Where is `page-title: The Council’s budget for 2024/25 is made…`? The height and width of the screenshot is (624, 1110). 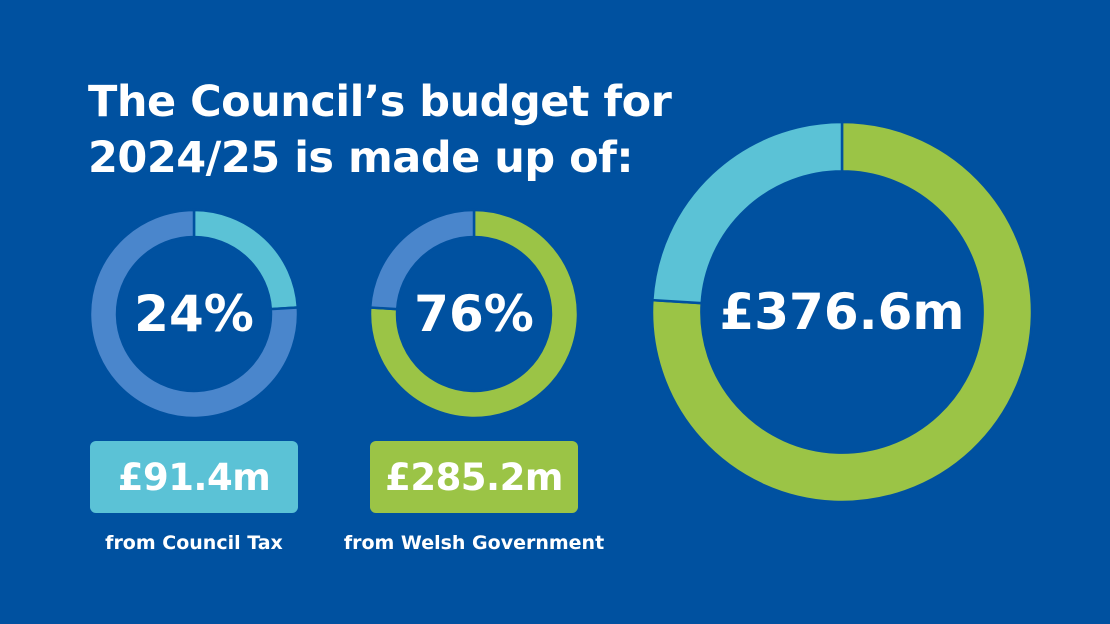 page-title: The Council’s budget for 2024/25 is made… is located at coordinates (380, 130).